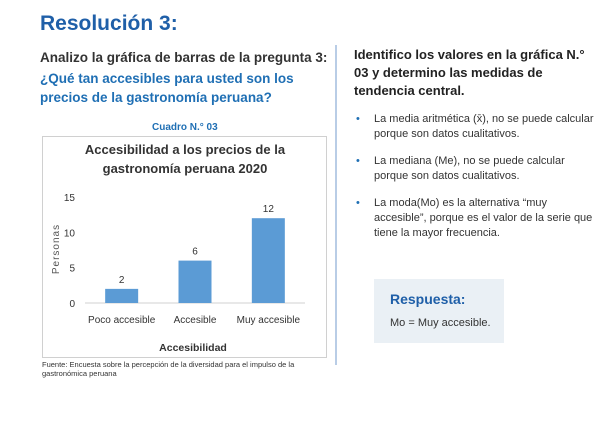  I want to click on bar-value-label: 2, so click(122, 280).